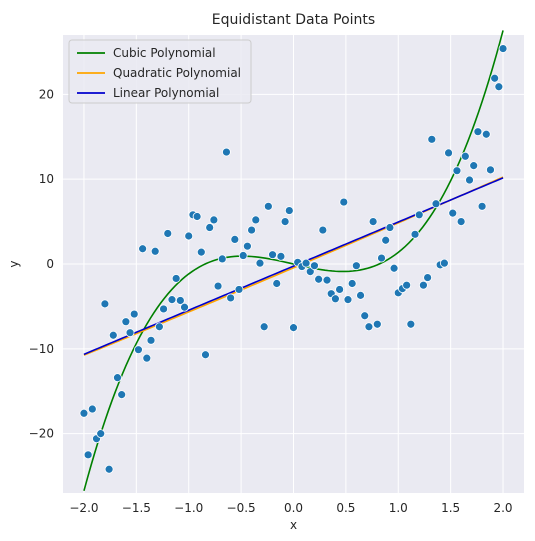  What do you see at coordinates (177, 73) in the screenshot?
I see `legend-label: Quadratic Polynomial` at bounding box center [177, 73].